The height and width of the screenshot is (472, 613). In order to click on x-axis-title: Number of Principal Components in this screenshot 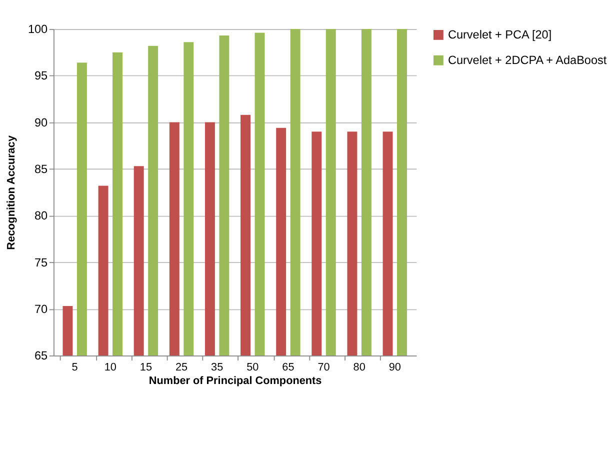, I will do `click(235, 381)`.